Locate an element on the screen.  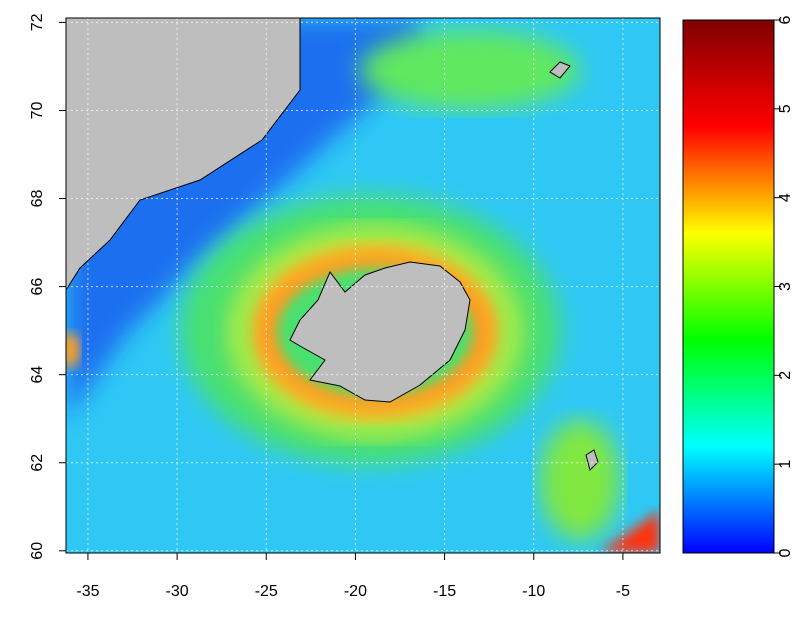
y-tick-label: 66 is located at coordinates (37, 287).